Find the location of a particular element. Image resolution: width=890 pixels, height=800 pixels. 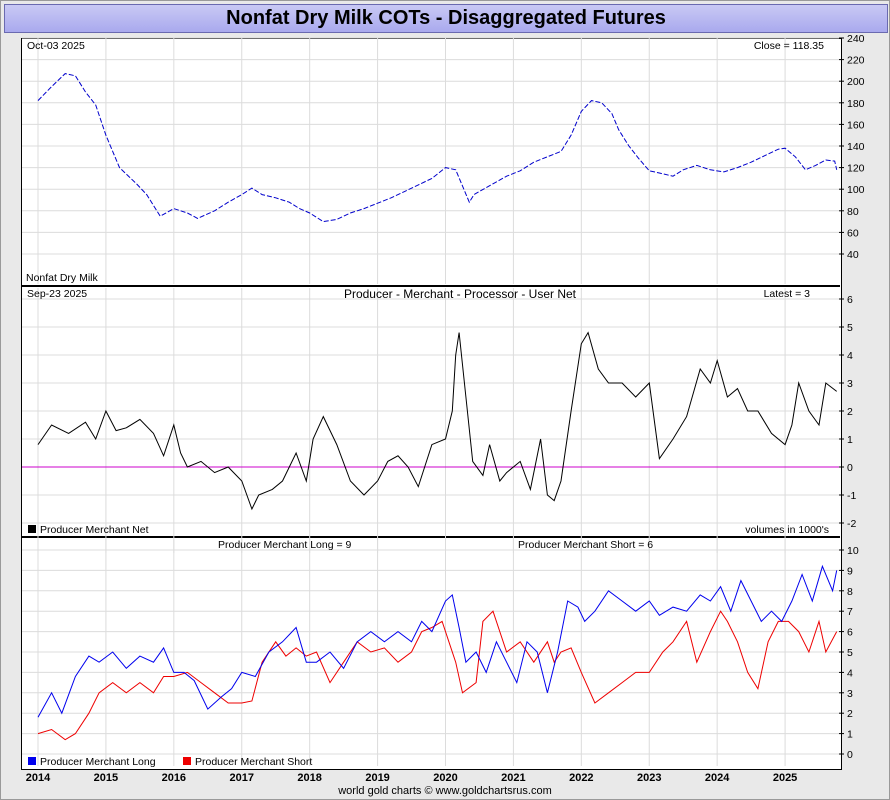

x-tick-label: 2024 is located at coordinates (717, 778).